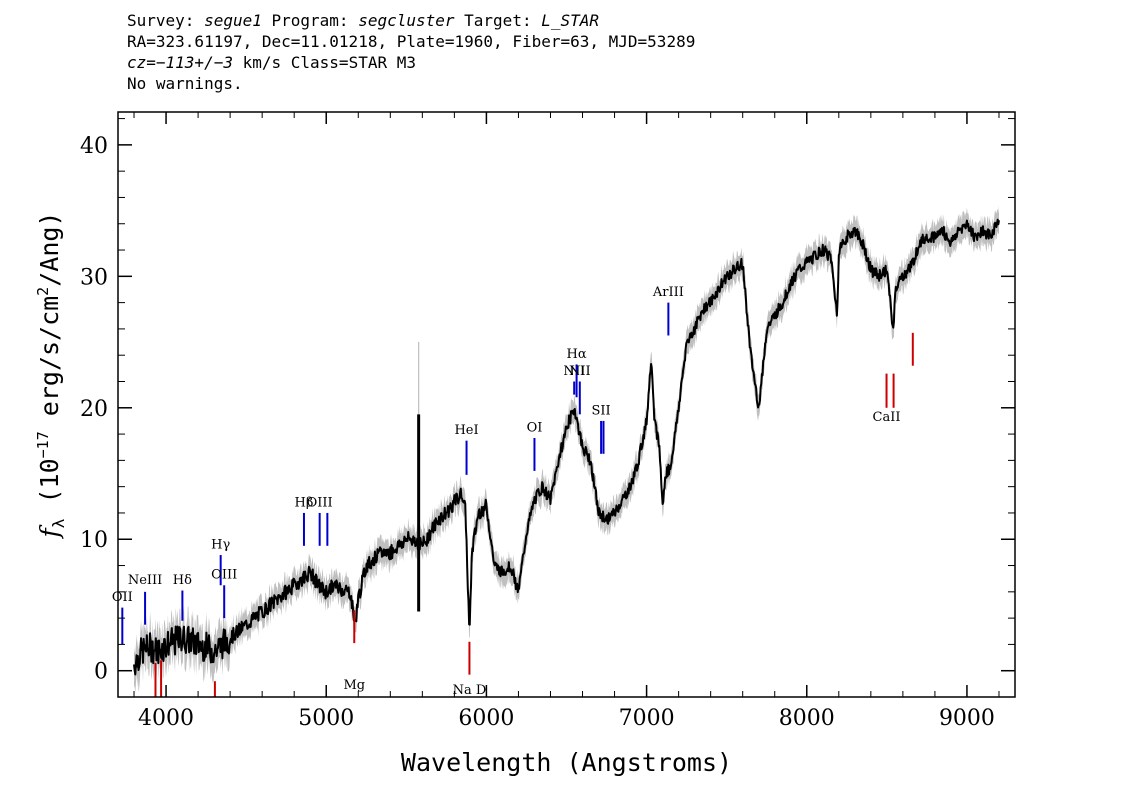  Describe the element at coordinates (101, 672) in the screenshot. I see `y-tick-label: 0` at that location.